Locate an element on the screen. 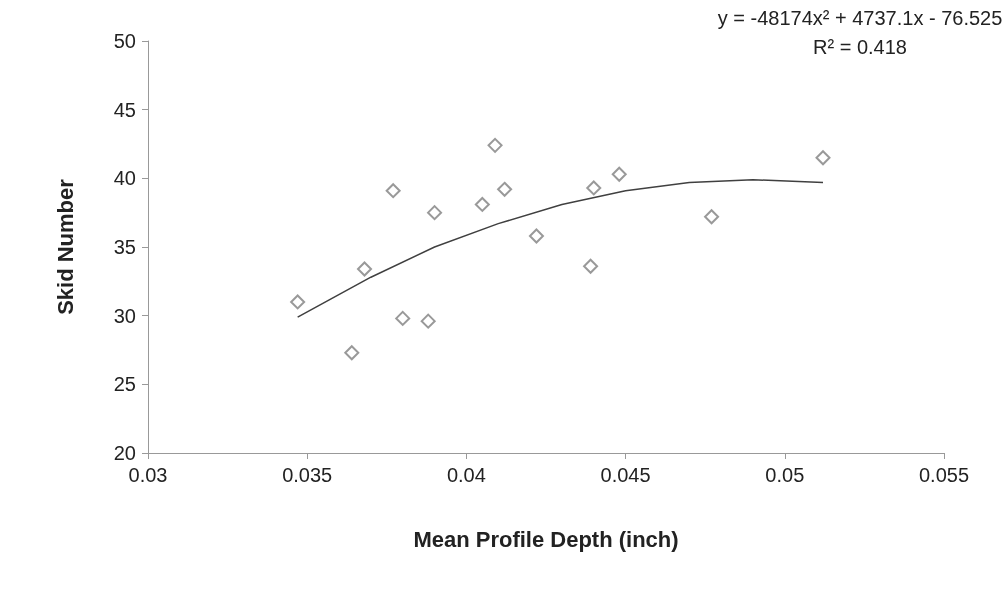 This screenshot has height=615, width=1005. y-tick-label: 40 is located at coordinates (124, 178).